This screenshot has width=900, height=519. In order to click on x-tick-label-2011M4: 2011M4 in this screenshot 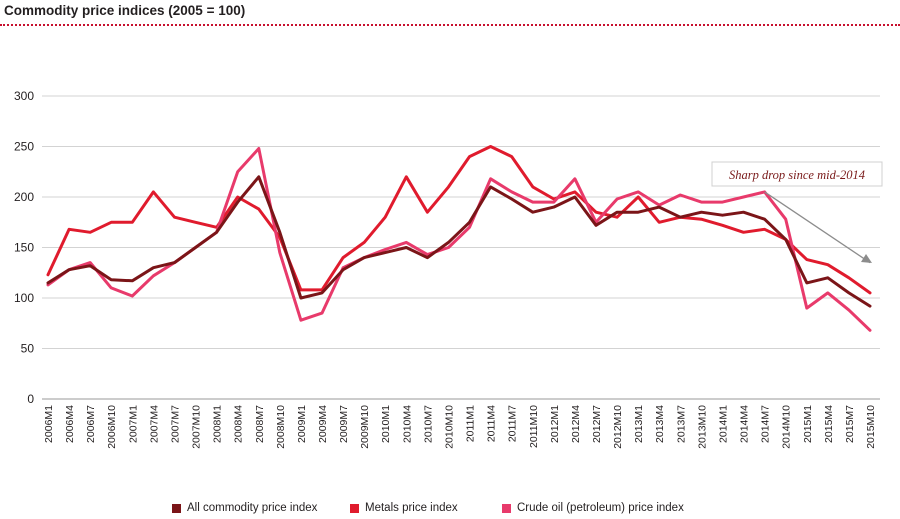, I will do `click(492, 423)`.